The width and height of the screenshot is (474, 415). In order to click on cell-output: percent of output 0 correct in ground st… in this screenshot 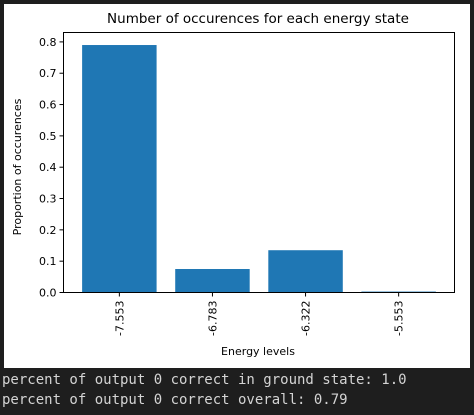, I will do `click(237, 392)`.